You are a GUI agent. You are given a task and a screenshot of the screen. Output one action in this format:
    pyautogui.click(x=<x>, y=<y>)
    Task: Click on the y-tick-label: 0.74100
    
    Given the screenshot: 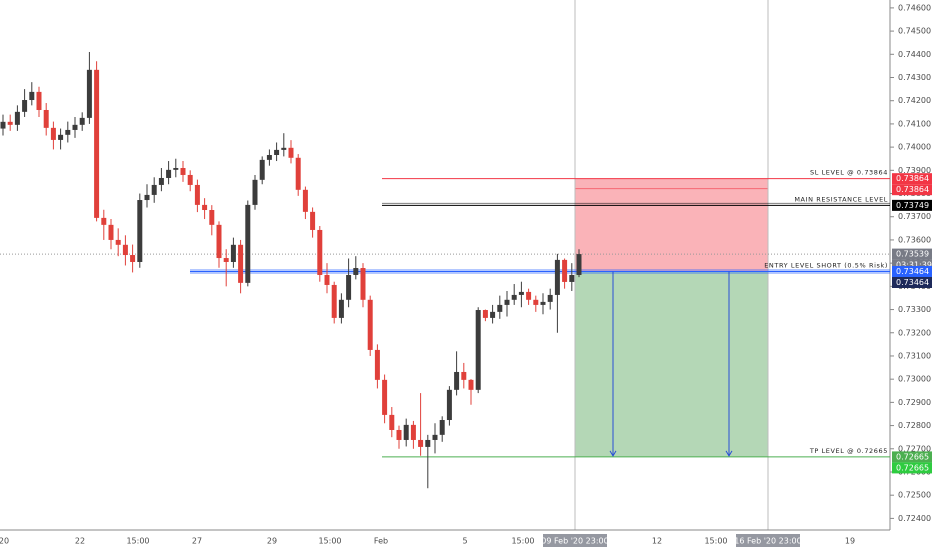 What is the action you would take?
    pyautogui.click(x=914, y=123)
    